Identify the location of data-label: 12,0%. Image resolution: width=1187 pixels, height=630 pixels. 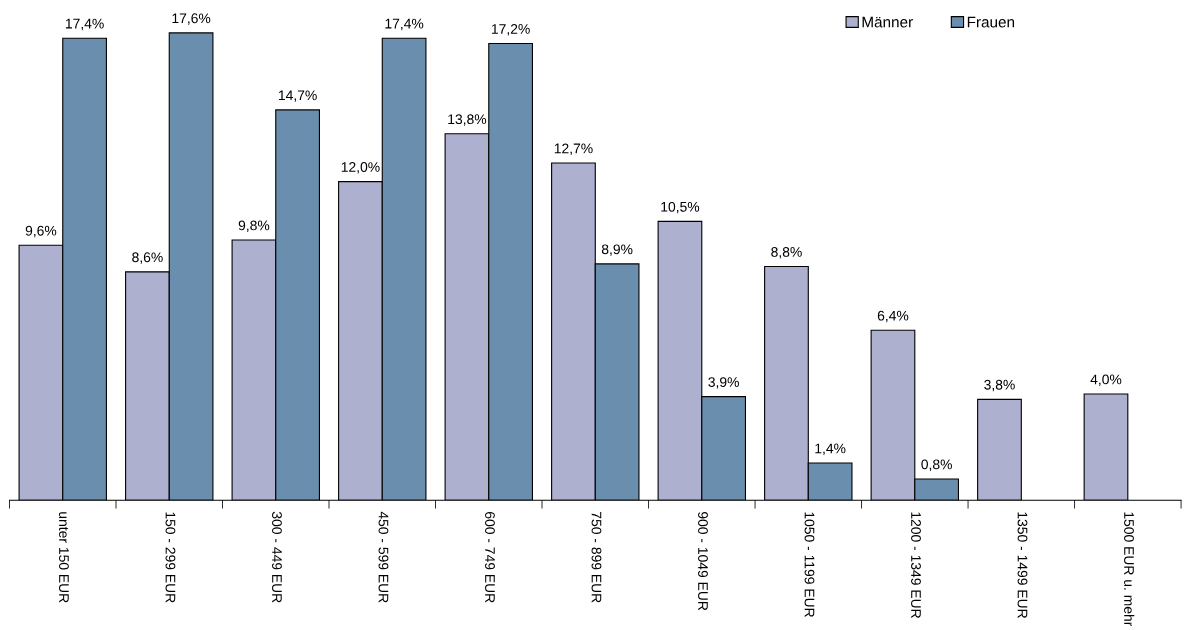
(360, 168).